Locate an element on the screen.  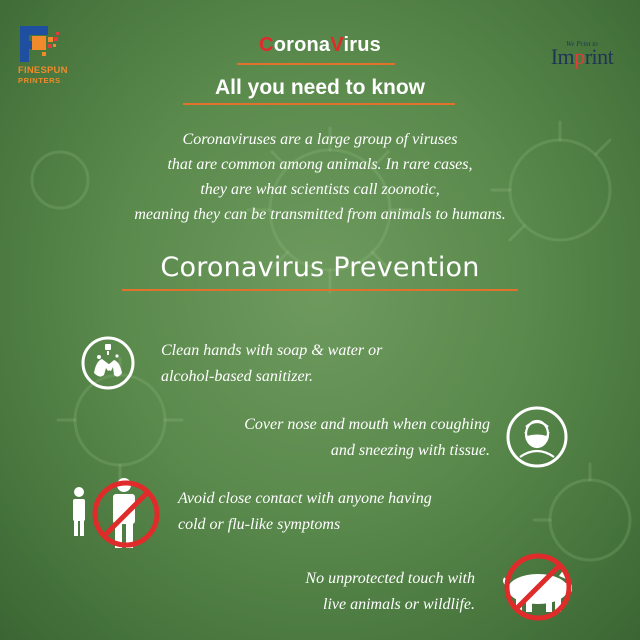
title-part-irus: irus is located at coordinates (362, 45).